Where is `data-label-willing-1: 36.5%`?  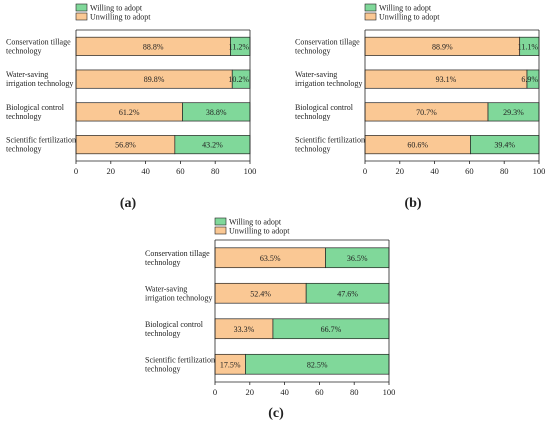 data-label-willing-1: 36.5% is located at coordinates (357, 258).